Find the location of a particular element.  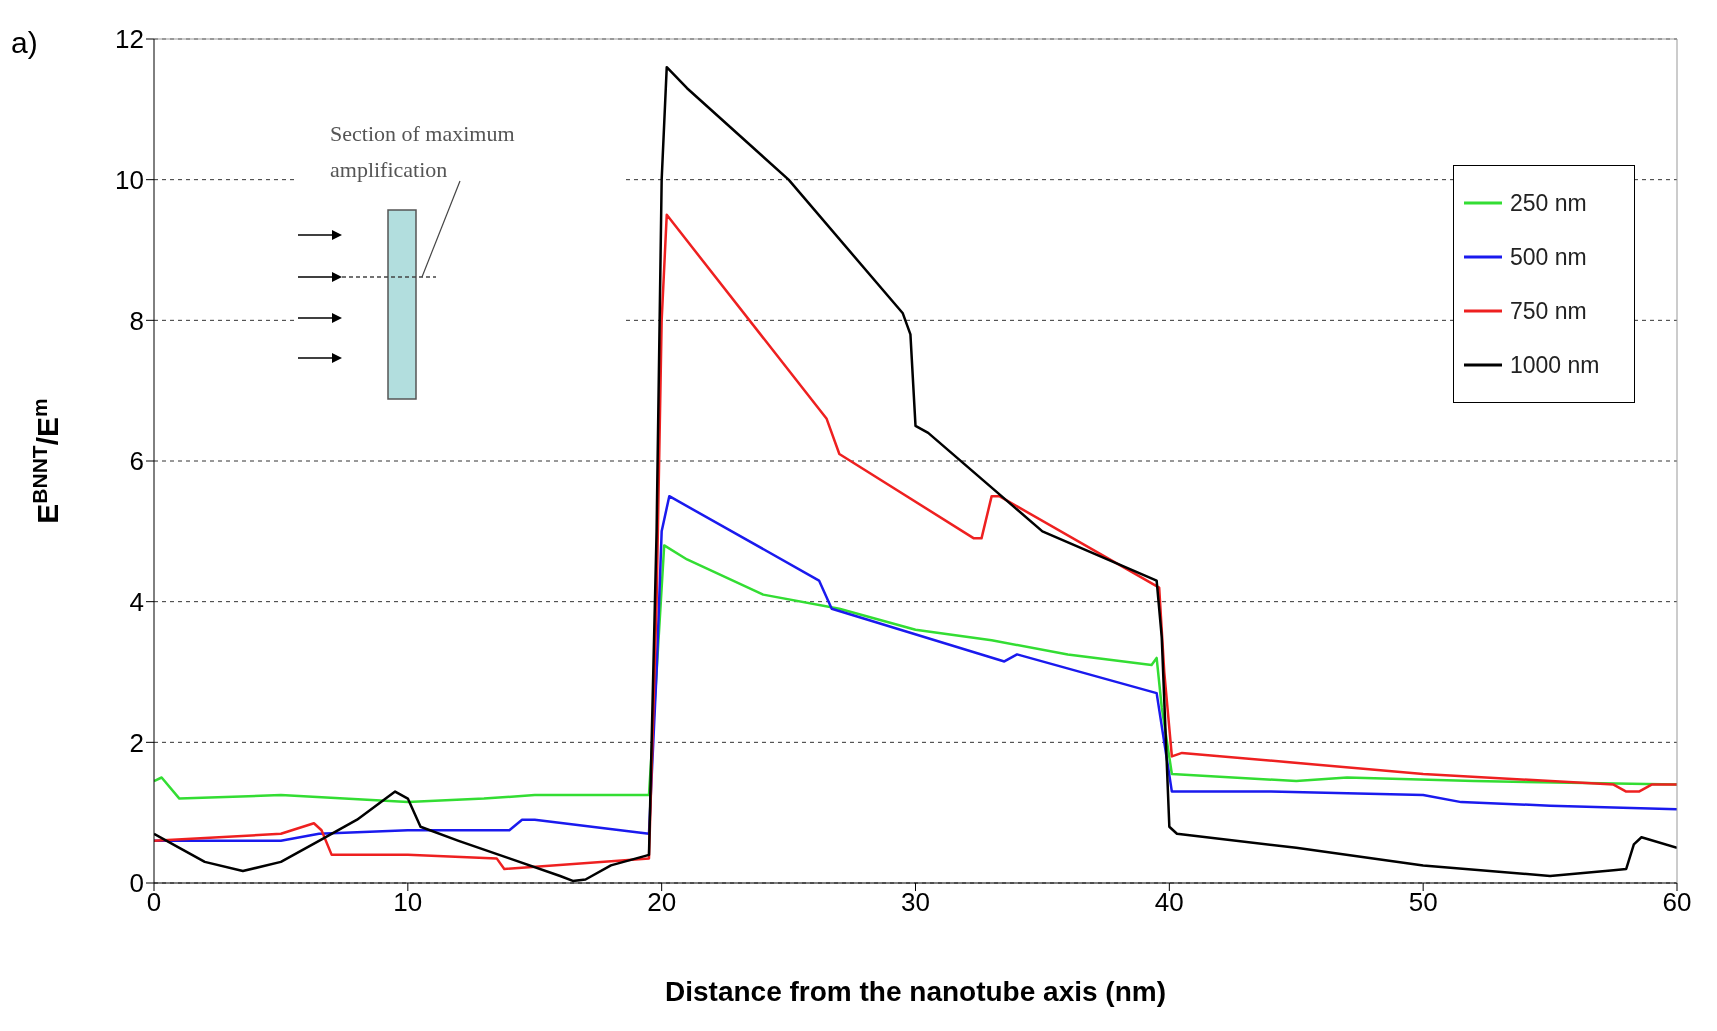

legend-label: 500 nm is located at coordinates (1548, 257).